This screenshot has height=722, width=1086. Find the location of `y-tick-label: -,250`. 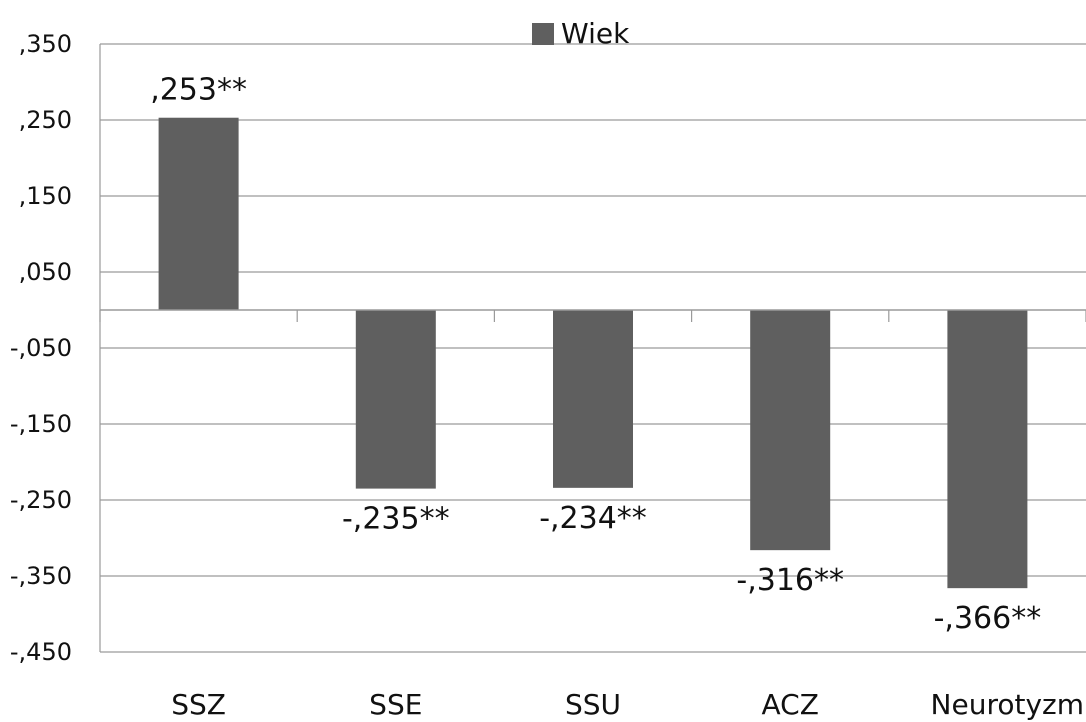

y-tick-label: -,250 is located at coordinates (41, 500).